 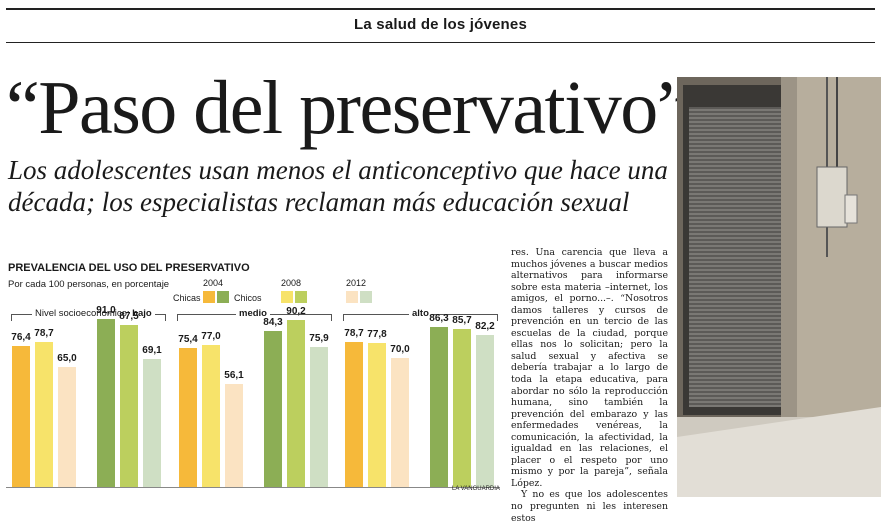 I want to click on section-label: La salud de los jóvenes, so click(x=440, y=24).